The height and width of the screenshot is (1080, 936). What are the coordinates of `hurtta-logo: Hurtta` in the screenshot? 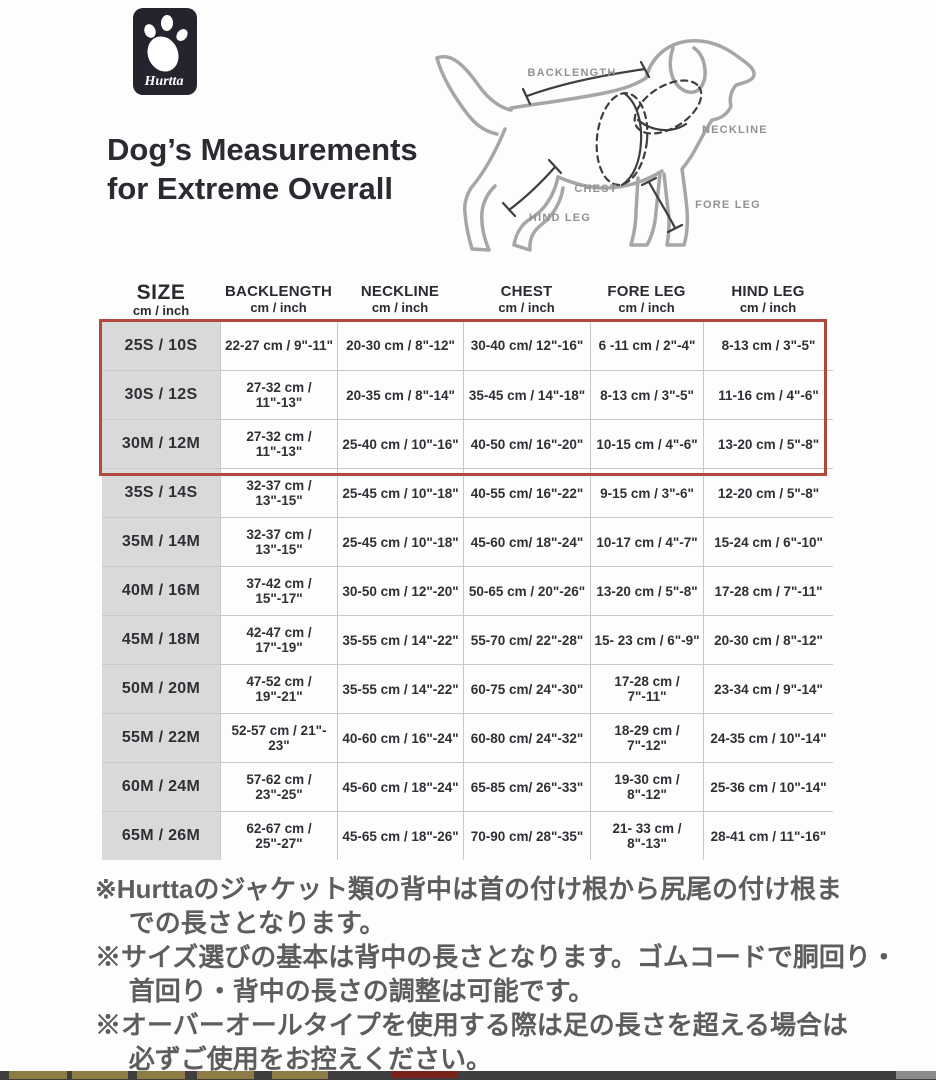 It's located at (165, 51).